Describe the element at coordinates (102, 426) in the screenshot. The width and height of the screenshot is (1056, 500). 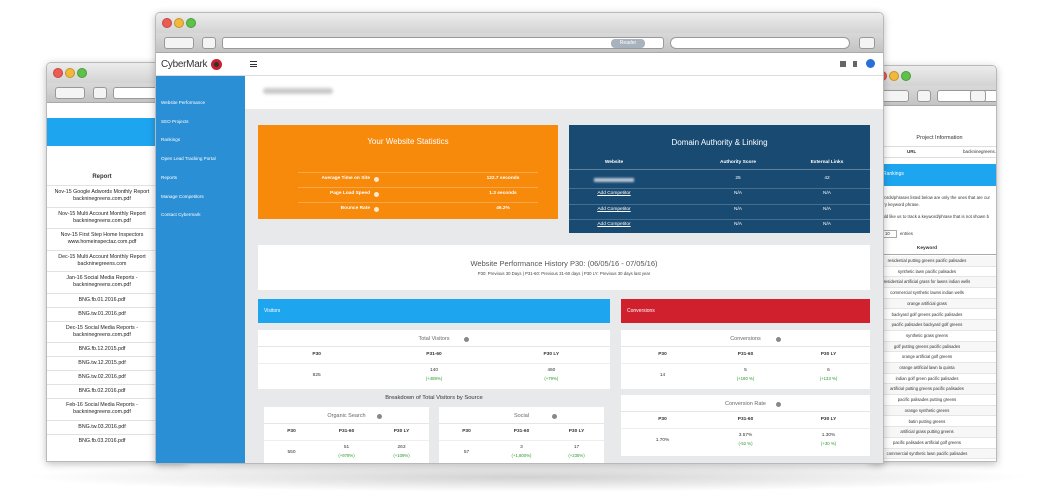
I see `report-link: BNG.tw.03.2016.pdf` at that location.